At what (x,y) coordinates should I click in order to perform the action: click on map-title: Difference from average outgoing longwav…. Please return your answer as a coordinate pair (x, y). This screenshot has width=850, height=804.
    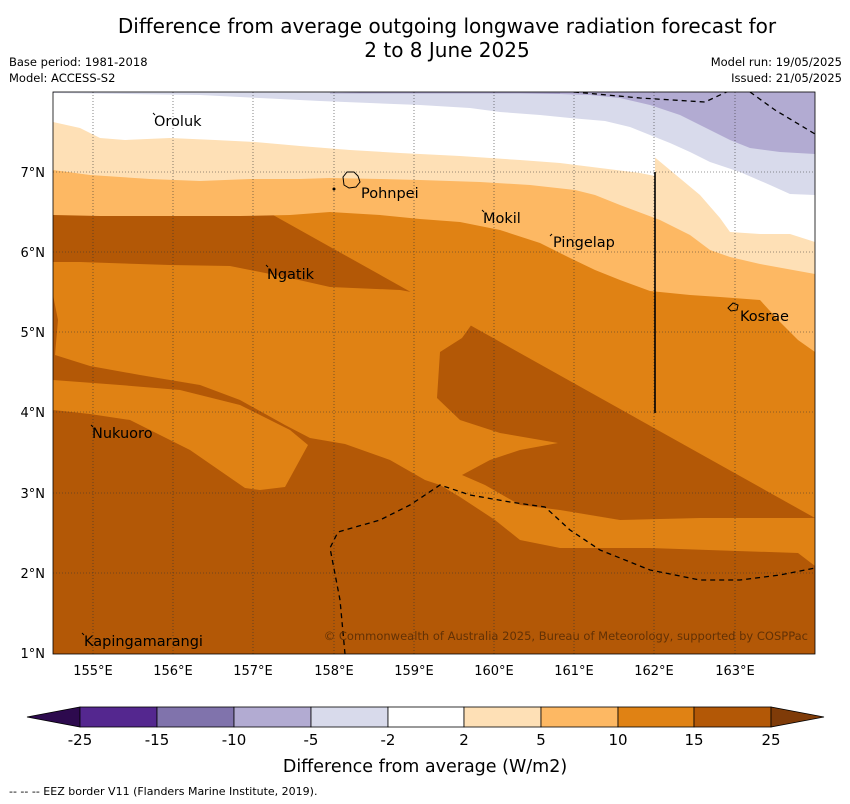
    Looking at the image, I should click on (425, 38).